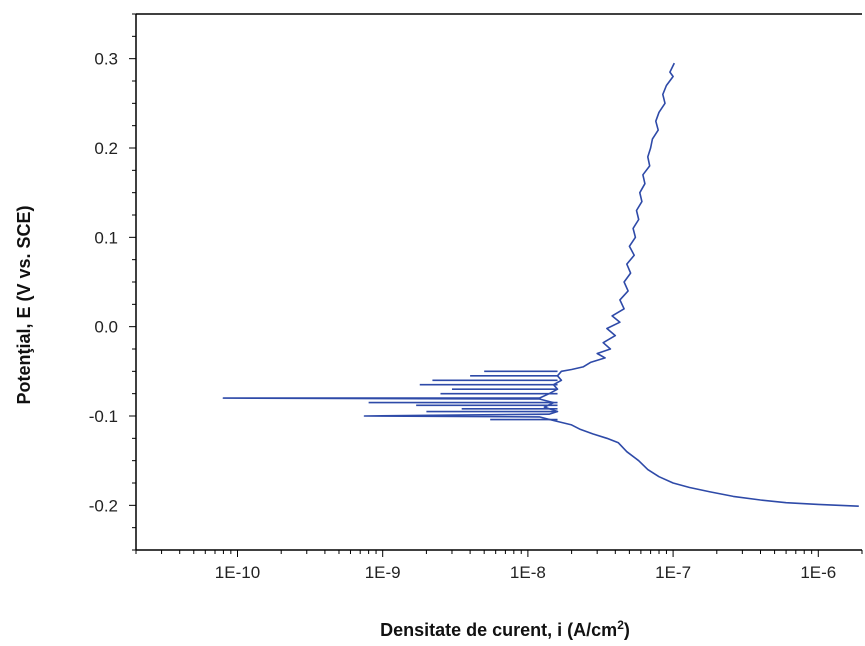 This screenshot has height=646, width=865. I want to click on y-tick-label: 0.0, so click(106, 327).